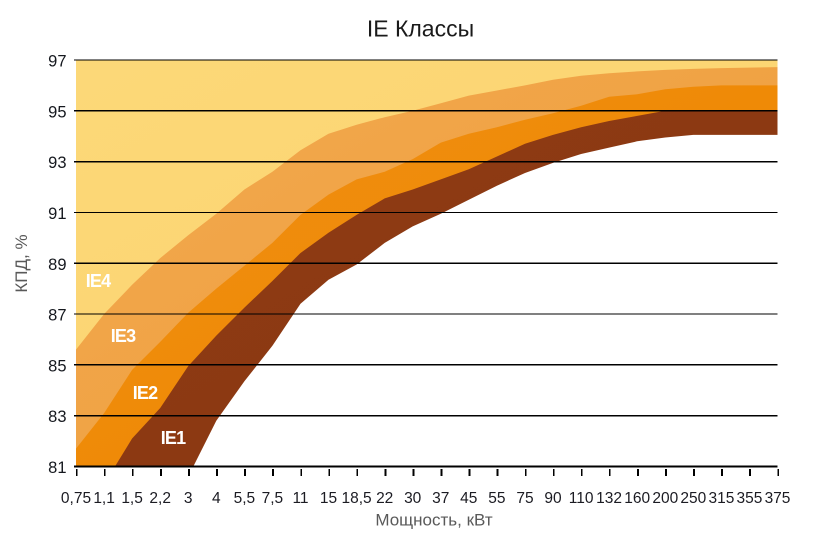 The height and width of the screenshot is (541, 823). Describe the element at coordinates (57, 316) in the screenshot. I see `svg-text: 87` at that location.